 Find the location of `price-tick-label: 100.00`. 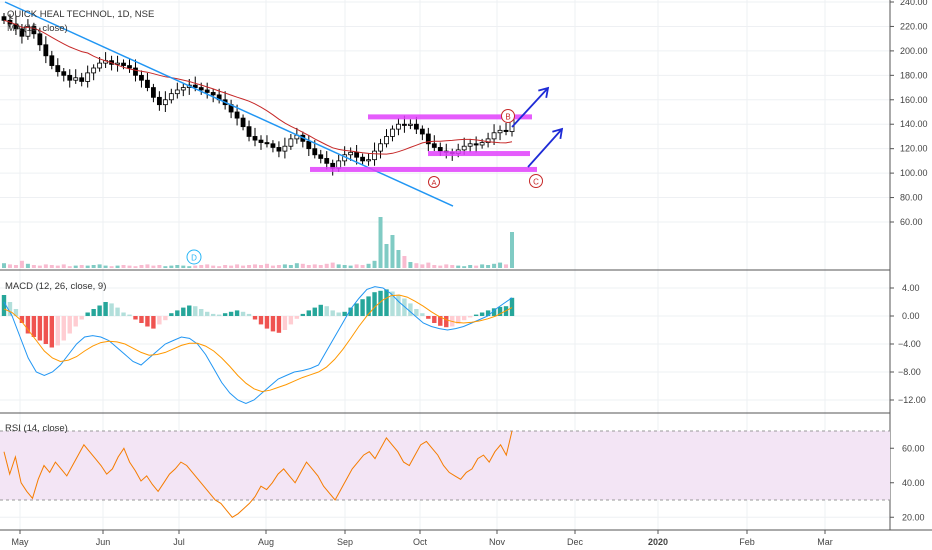

price-tick-label: 100.00 is located at coordinates (914, 173).